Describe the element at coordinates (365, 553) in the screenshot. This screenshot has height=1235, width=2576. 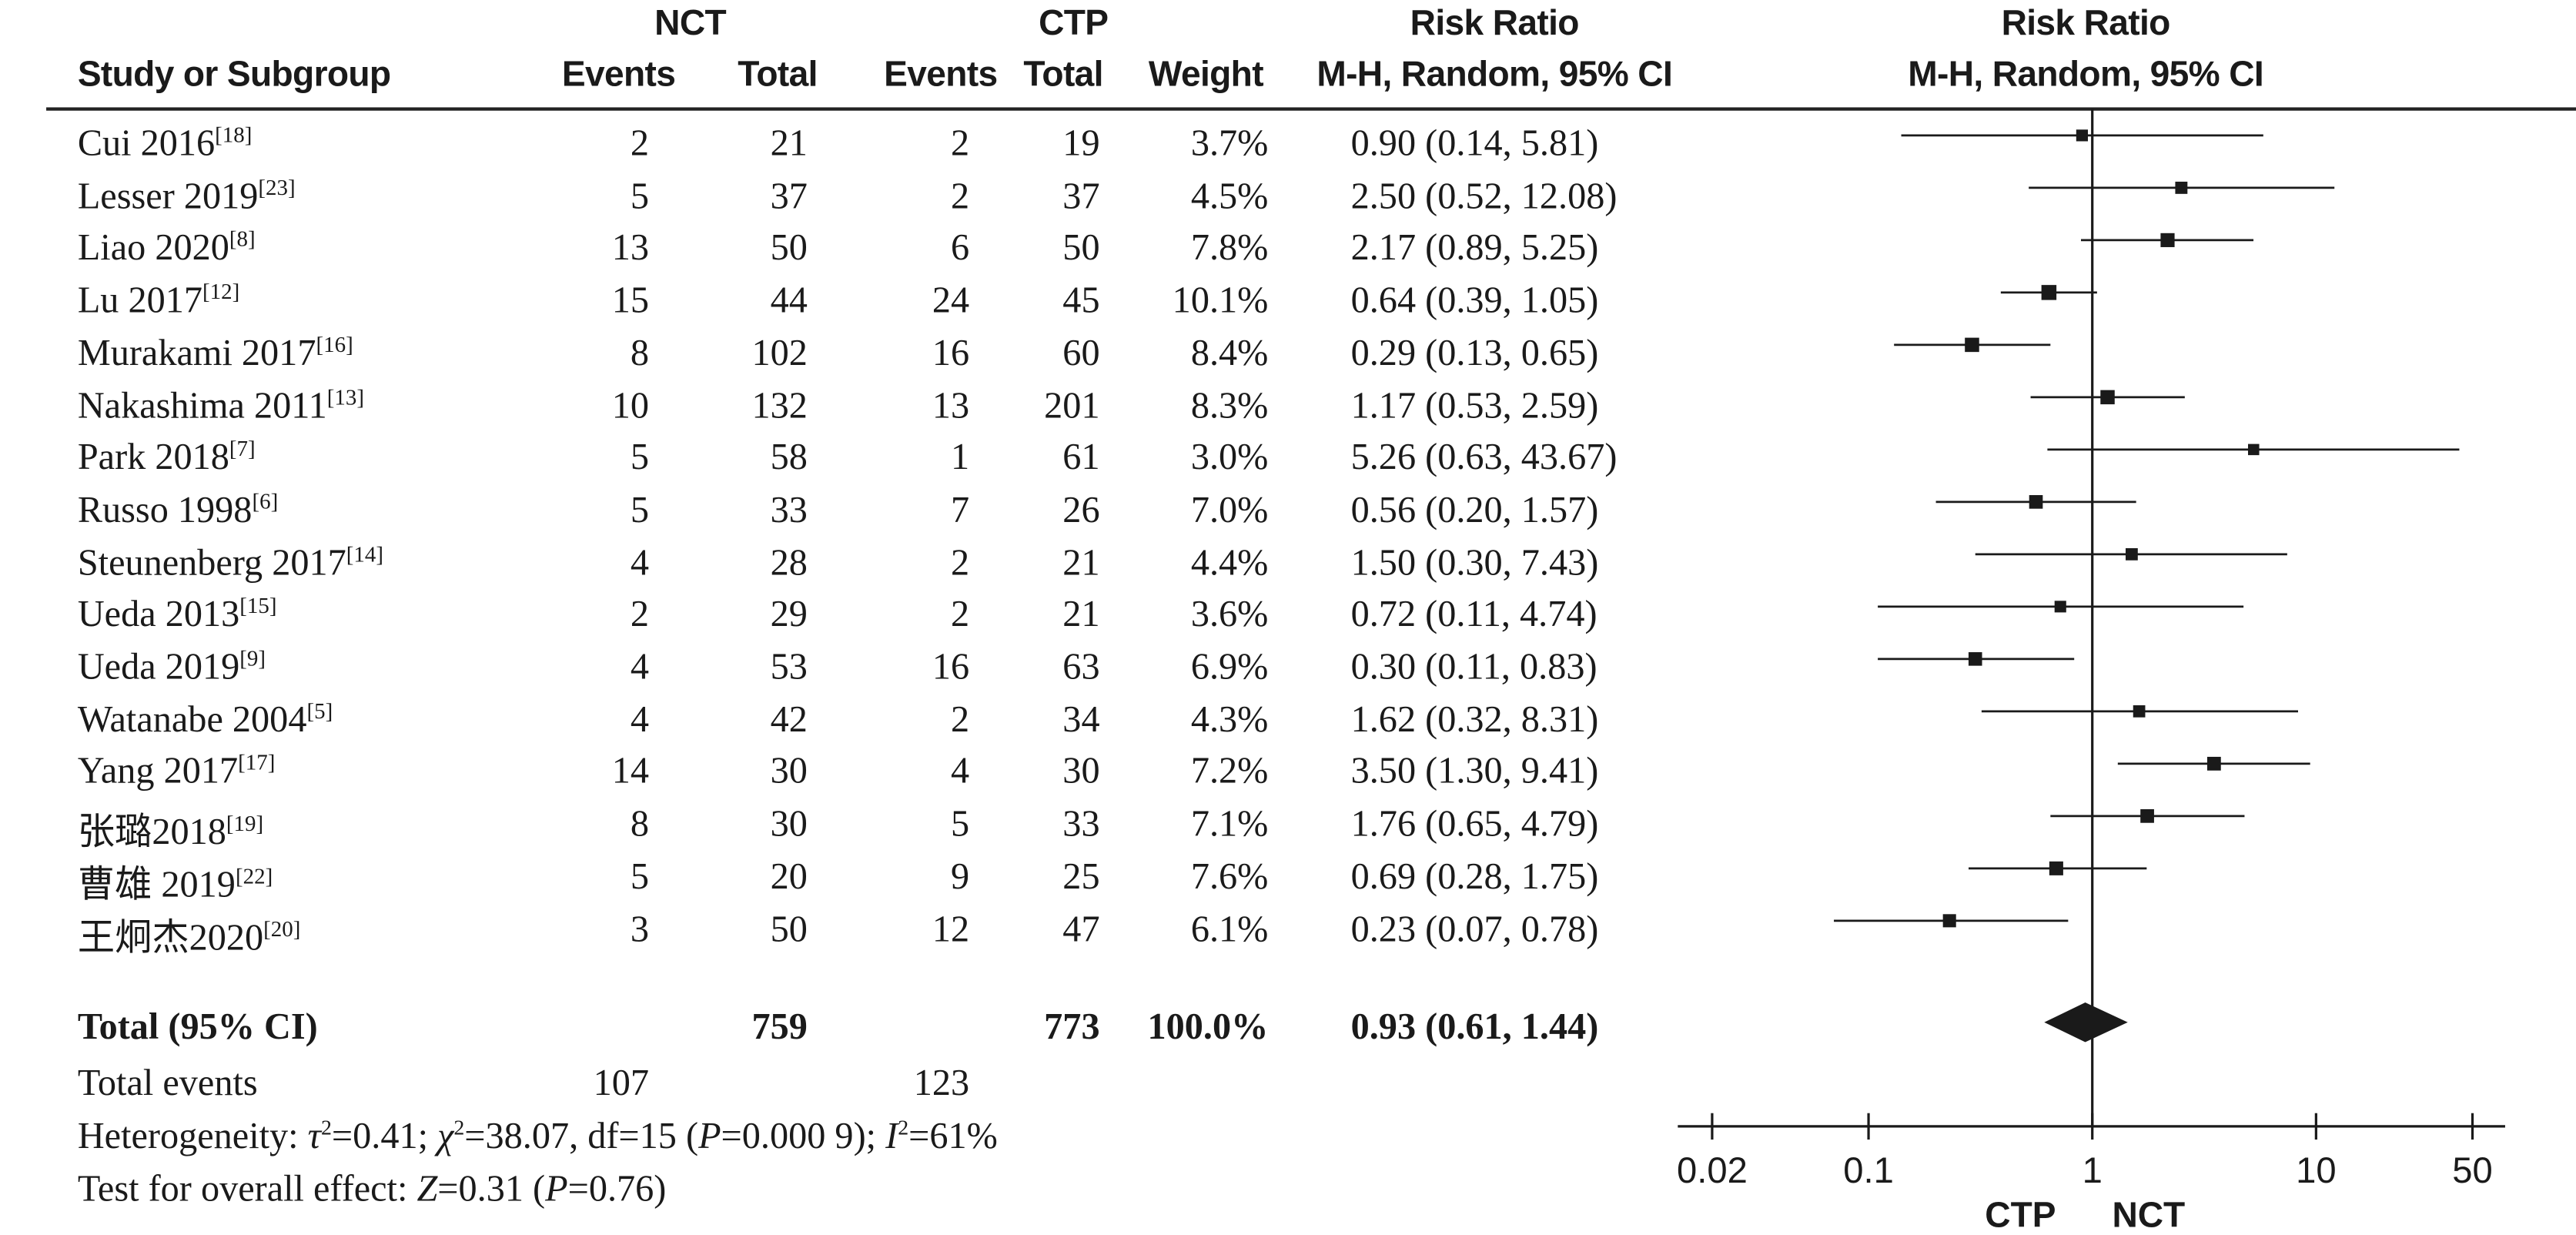
I see `study-reference: [14]` at that location.